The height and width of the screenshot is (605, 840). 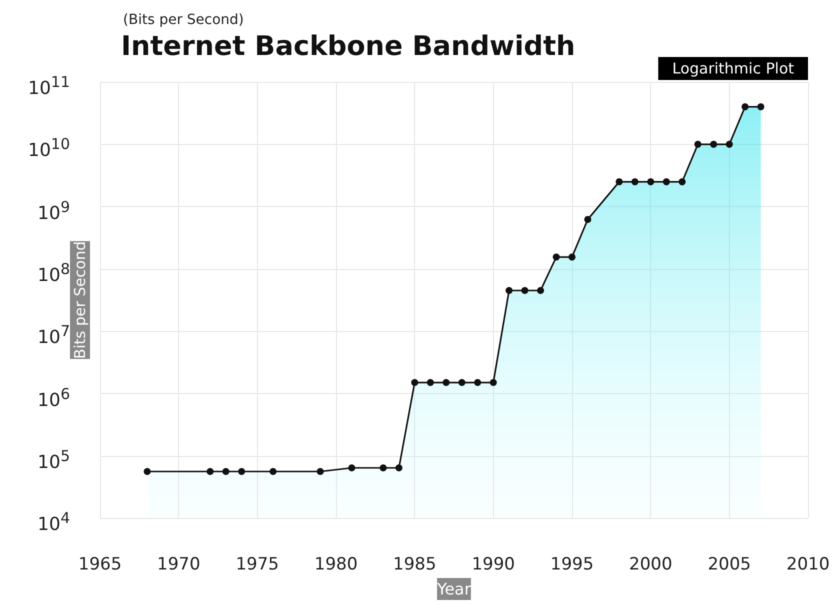 I want to click on x-tick-label: 1980, so click(x=336, y=564).